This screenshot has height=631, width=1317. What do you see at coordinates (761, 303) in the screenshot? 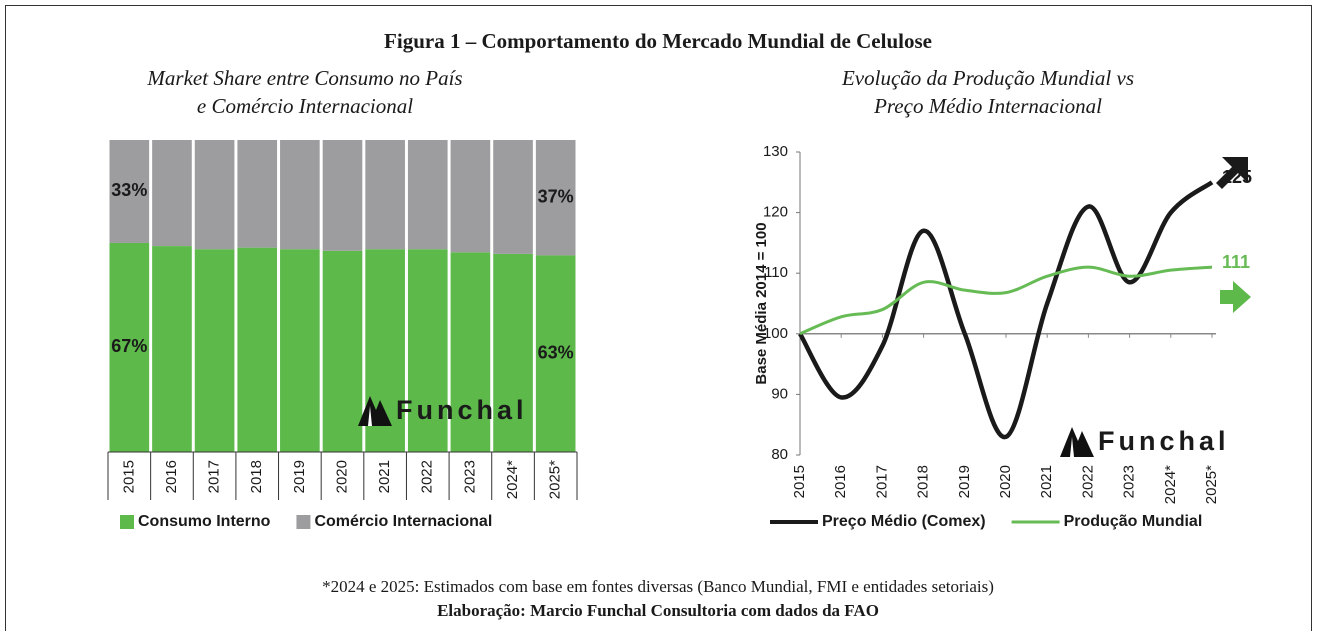
I see `y-axis-label: Base Média 2014 = 100` at bounding box center [761, 303].